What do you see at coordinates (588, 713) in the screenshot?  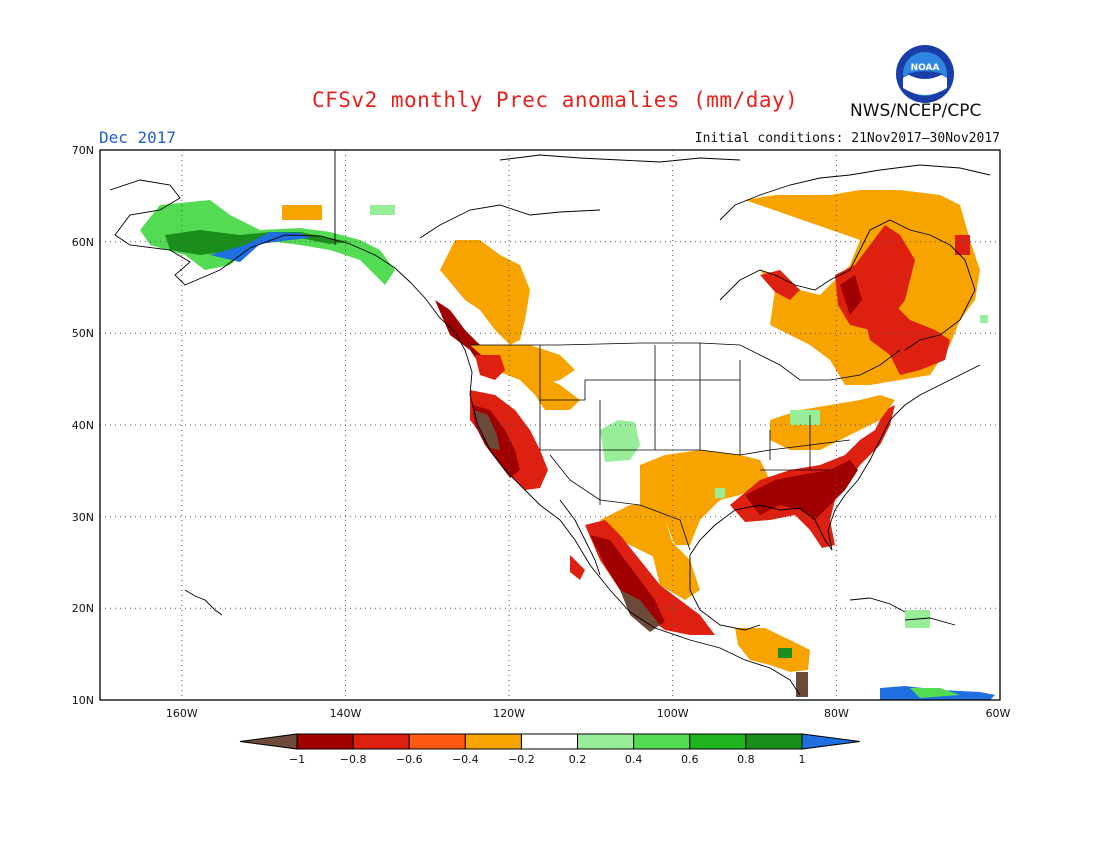 I see `longitude-labels: 160W 140W 120W 100W 80W 60W` at bounding box center [588, 713].